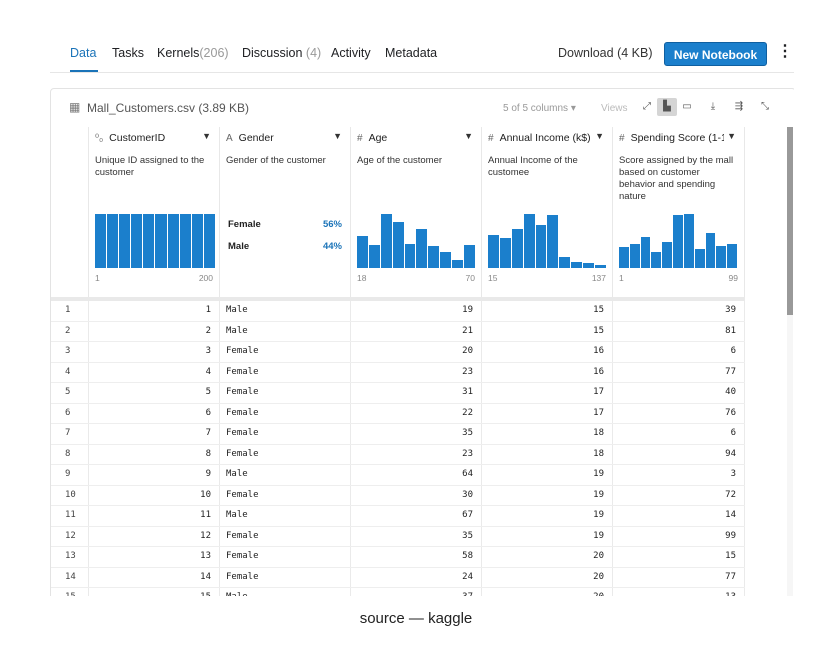 The width and height of the screenshot is (832, 649). Describe the element at coordinates (70, 413) in the screenshot. I see `row-number: 6` at that location.